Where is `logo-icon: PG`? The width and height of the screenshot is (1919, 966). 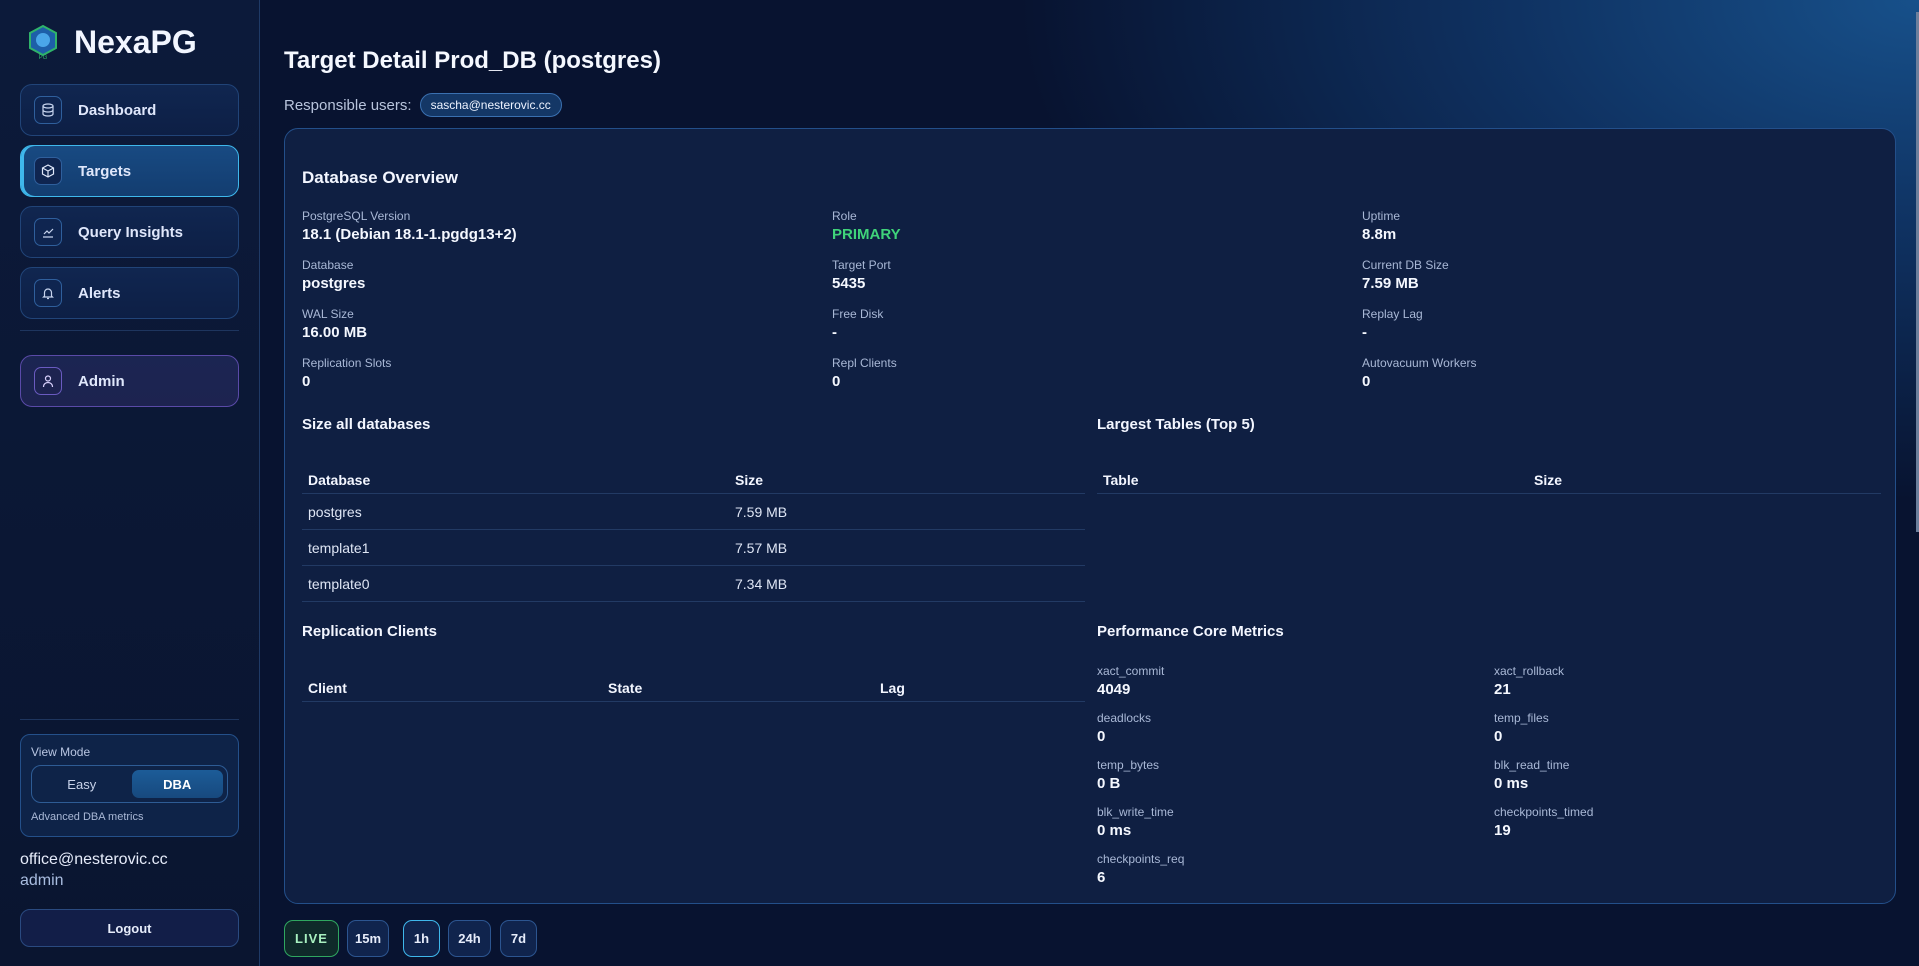 logo-icon: PG is located at coordinates (43, 42).